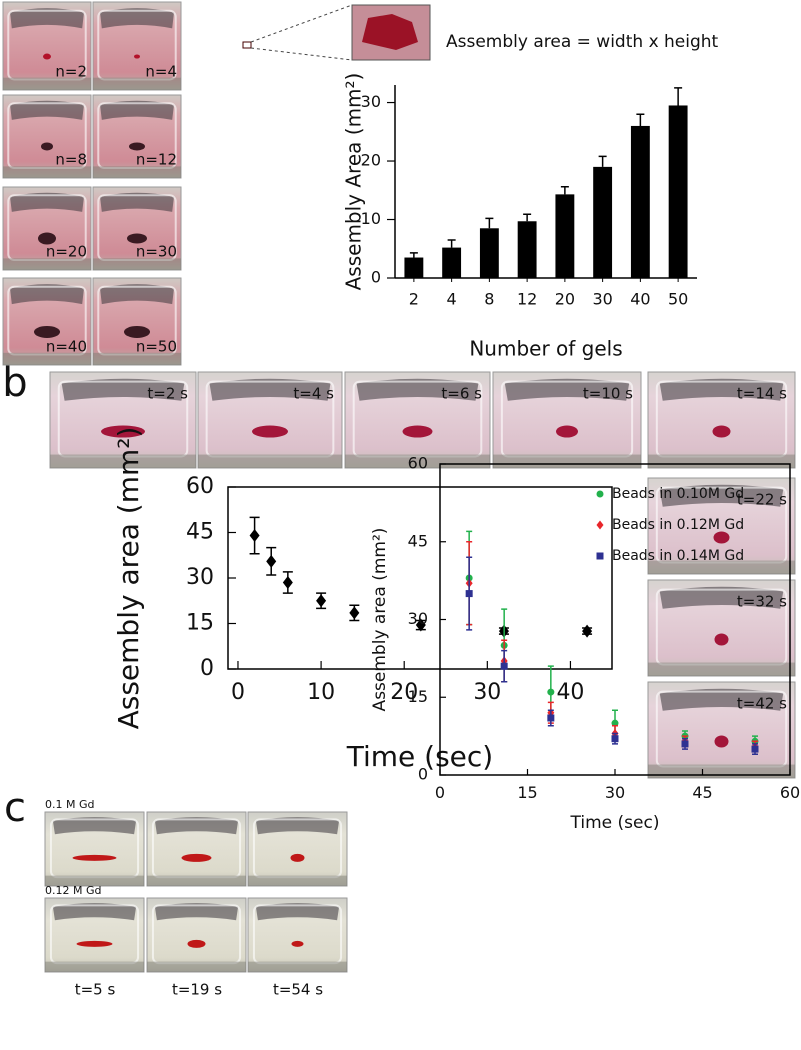  Describe the element at coordinates (461, 394) in the screenshot. I see `photo-label: t=6 s` at that location.